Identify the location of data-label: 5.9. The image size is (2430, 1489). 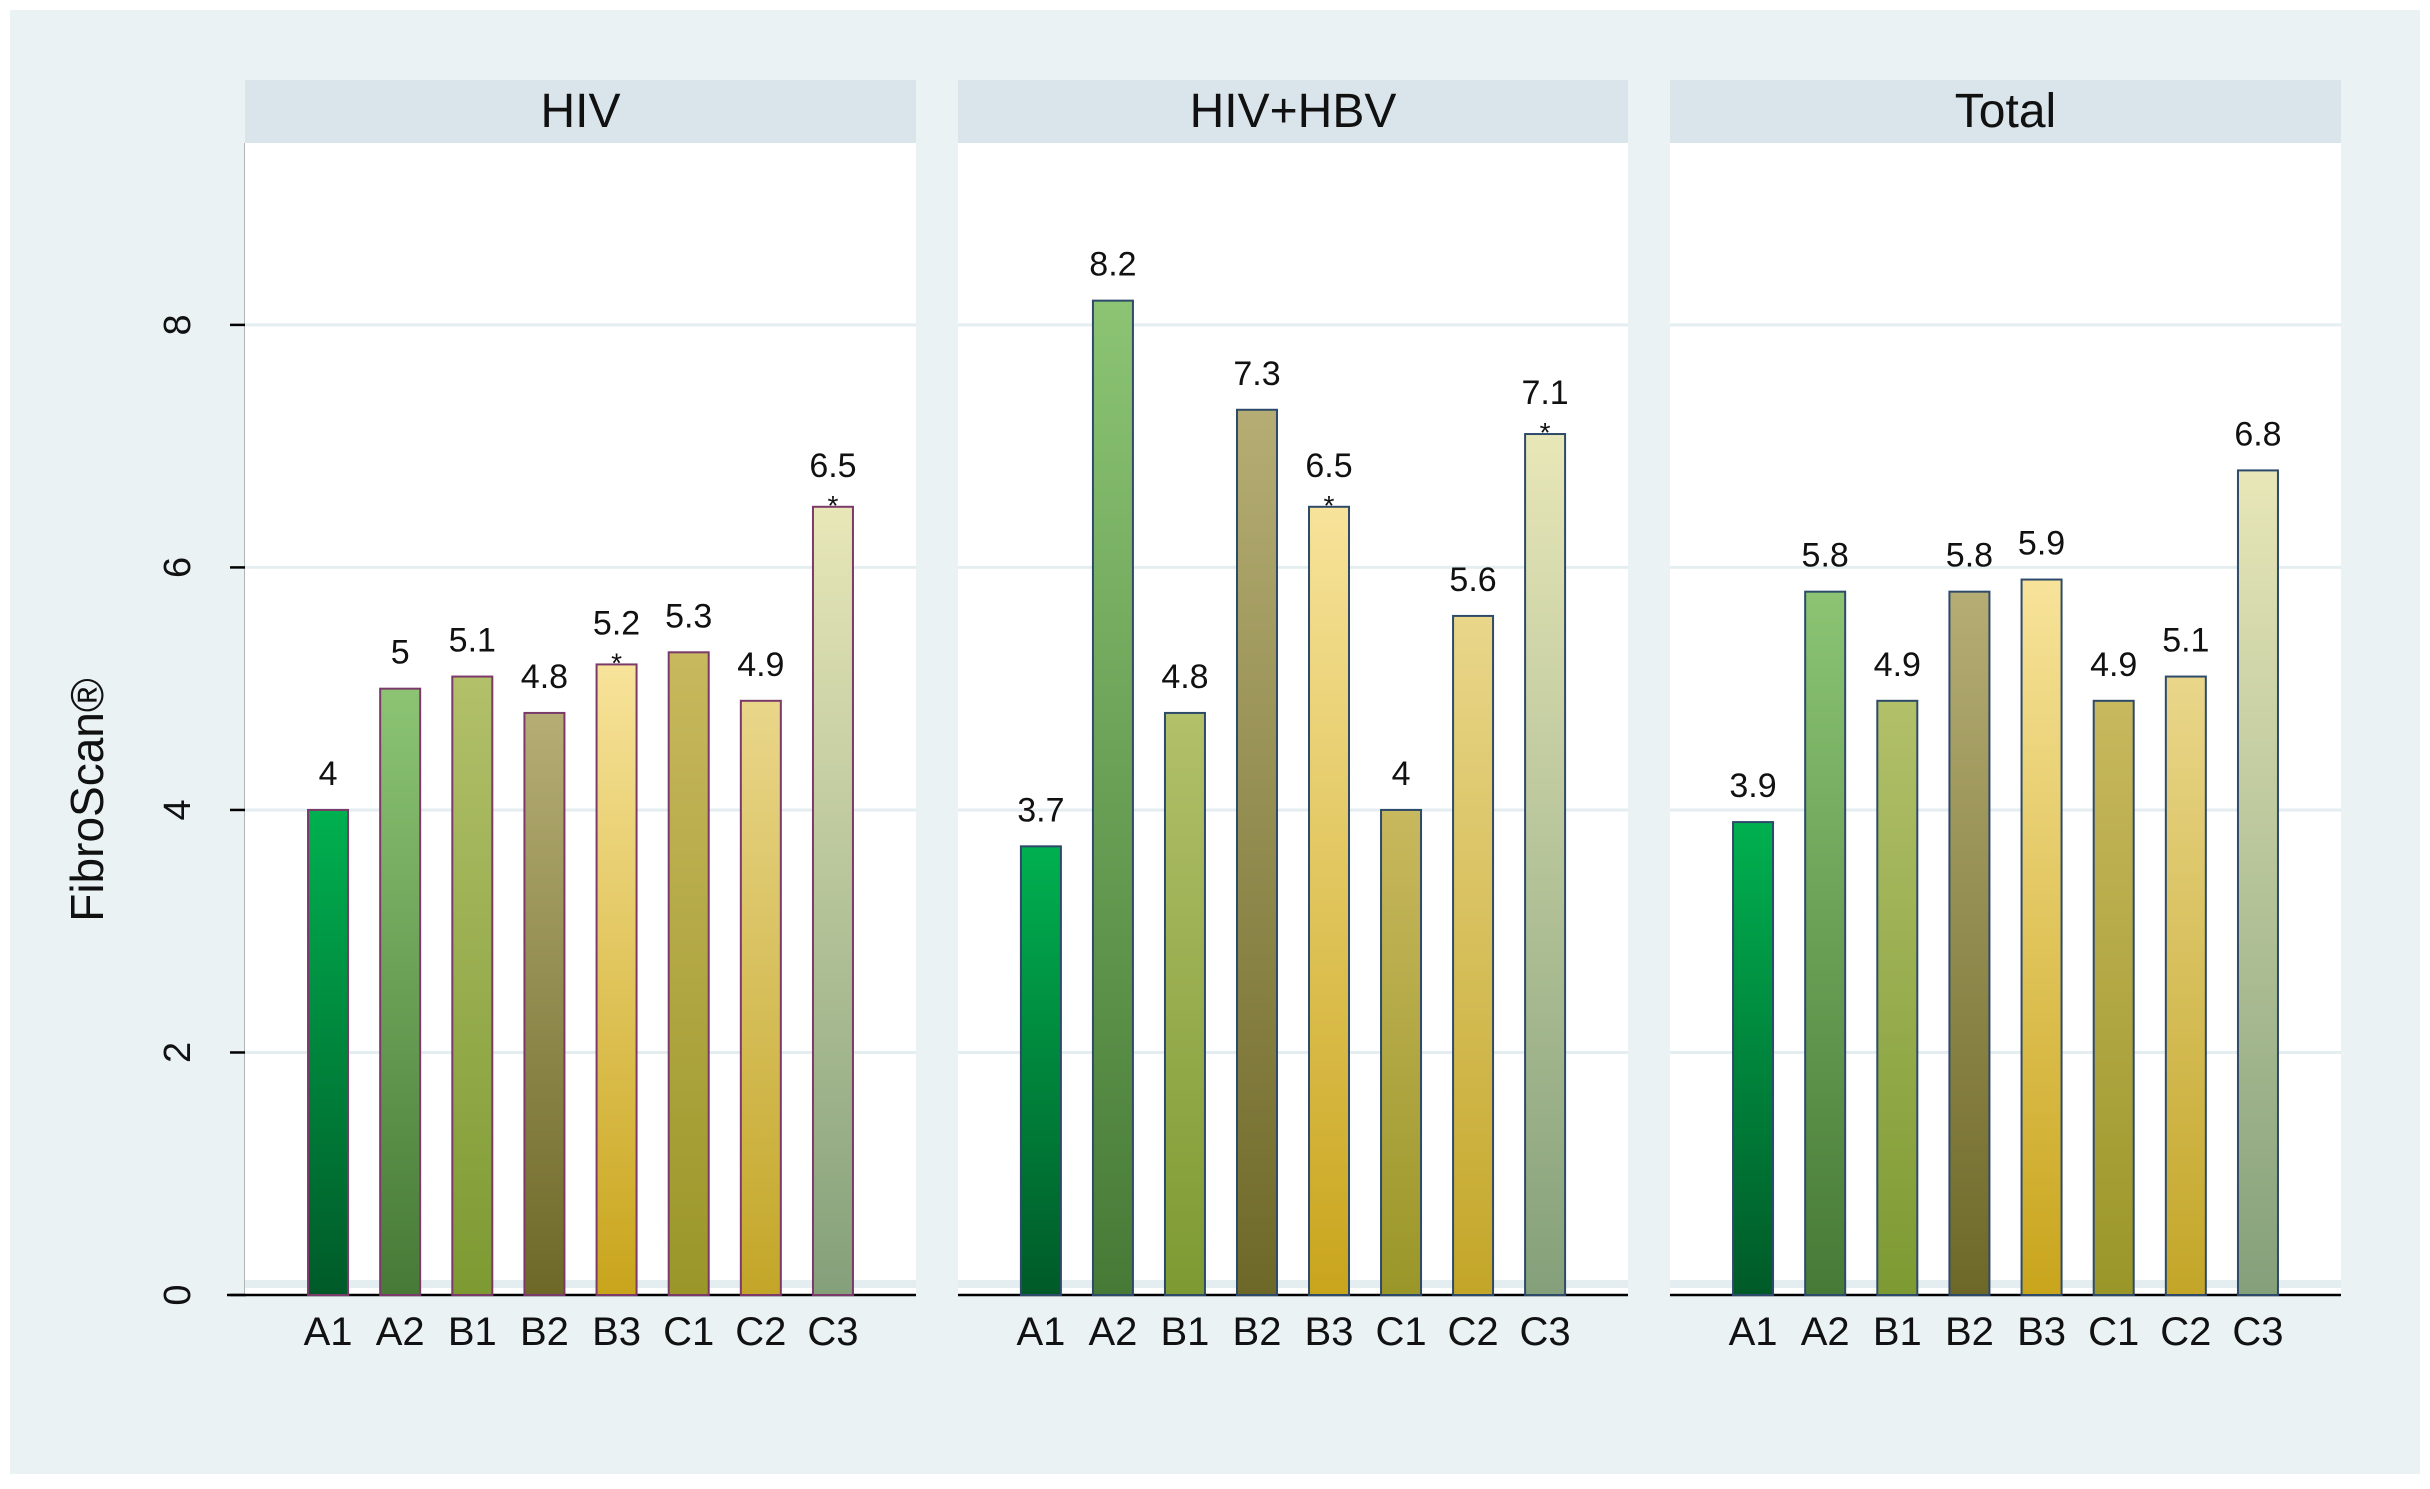
(2041, 544).